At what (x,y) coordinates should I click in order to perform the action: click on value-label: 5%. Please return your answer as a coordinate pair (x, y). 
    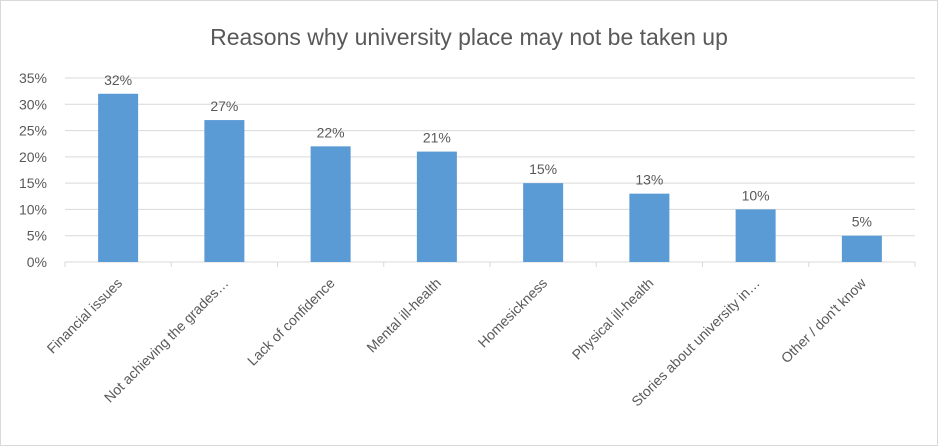
    Looking at the image, I should click on (862, 222).